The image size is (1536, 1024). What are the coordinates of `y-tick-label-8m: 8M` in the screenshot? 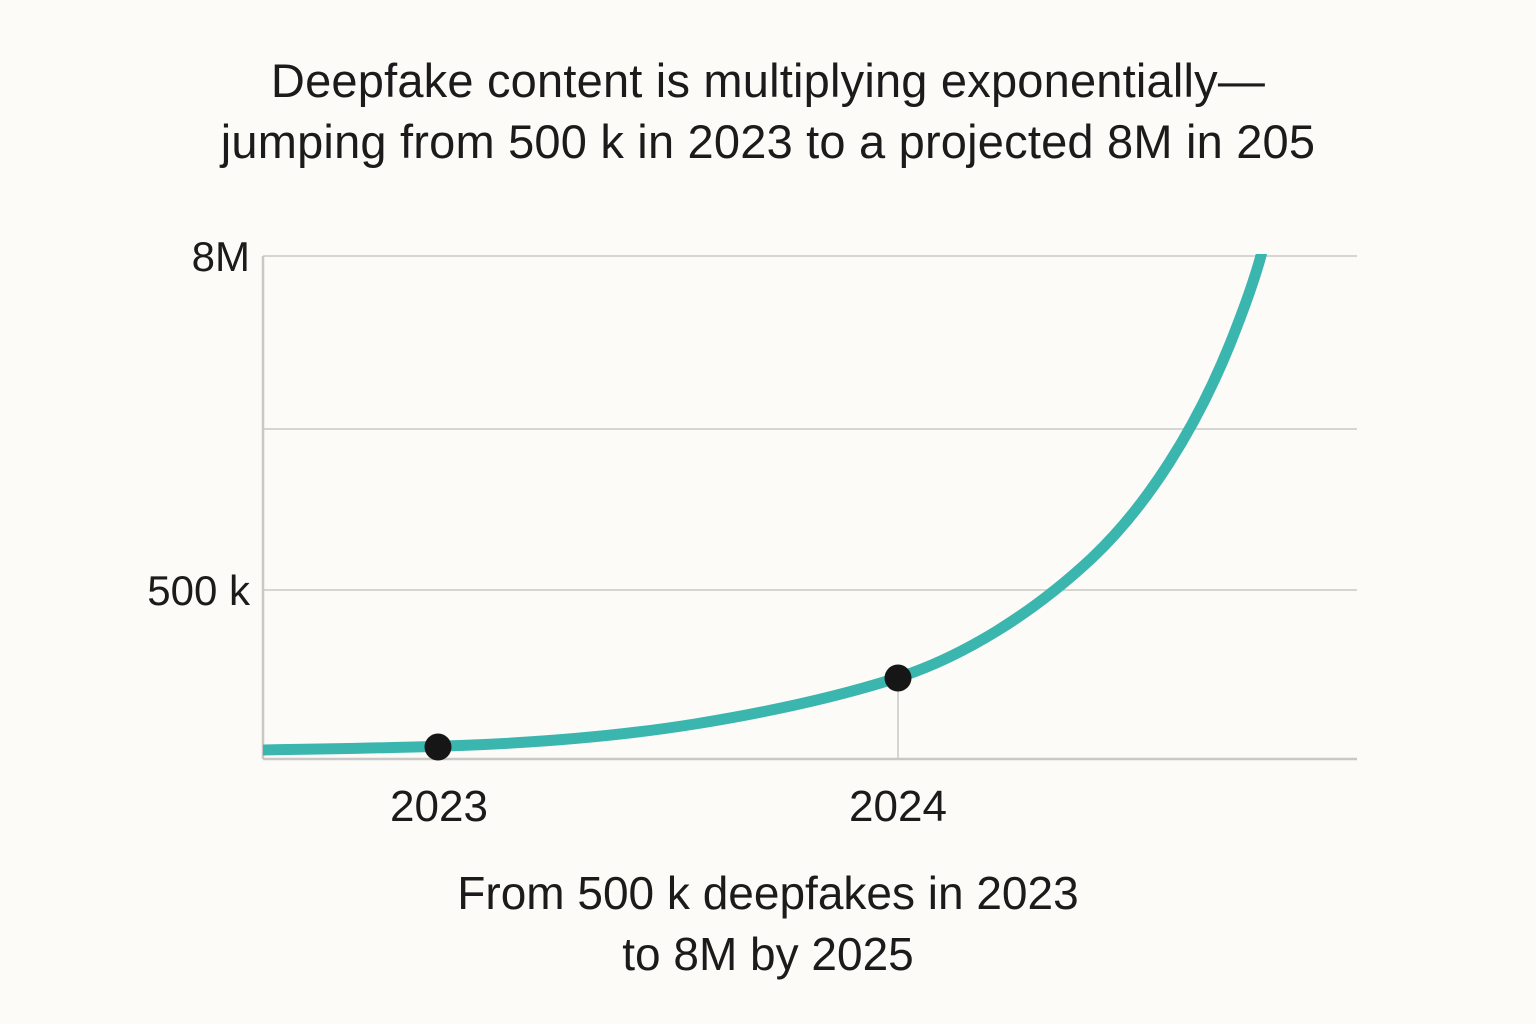 It's located at (220, 256).